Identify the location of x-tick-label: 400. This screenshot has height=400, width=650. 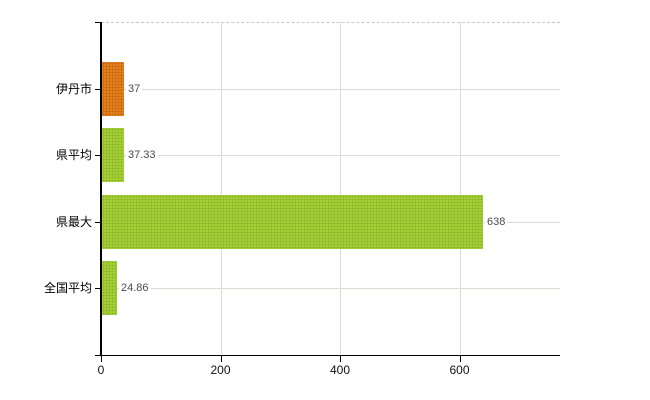
(340, 370).